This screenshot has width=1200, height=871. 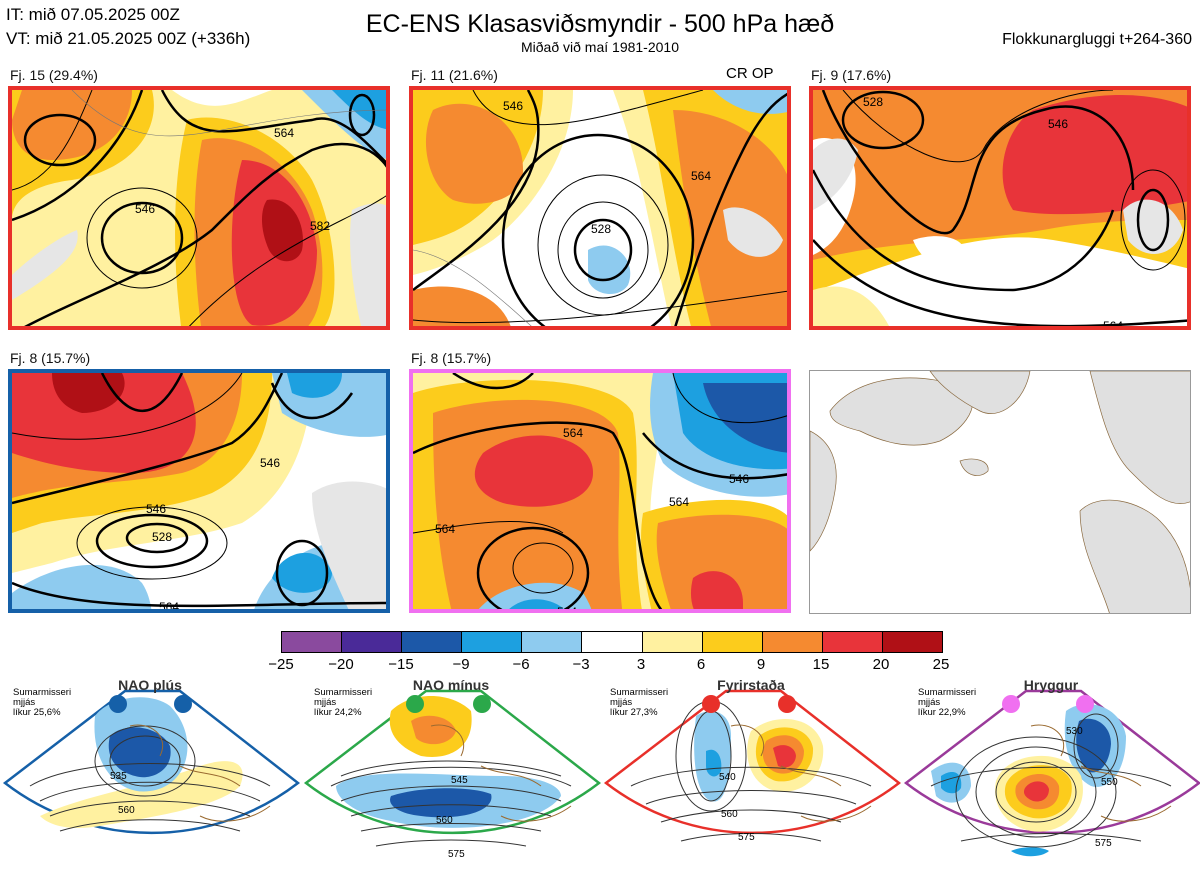 I want to click on cluster-map-2: 528 564 546, so click(x=600, y=208).